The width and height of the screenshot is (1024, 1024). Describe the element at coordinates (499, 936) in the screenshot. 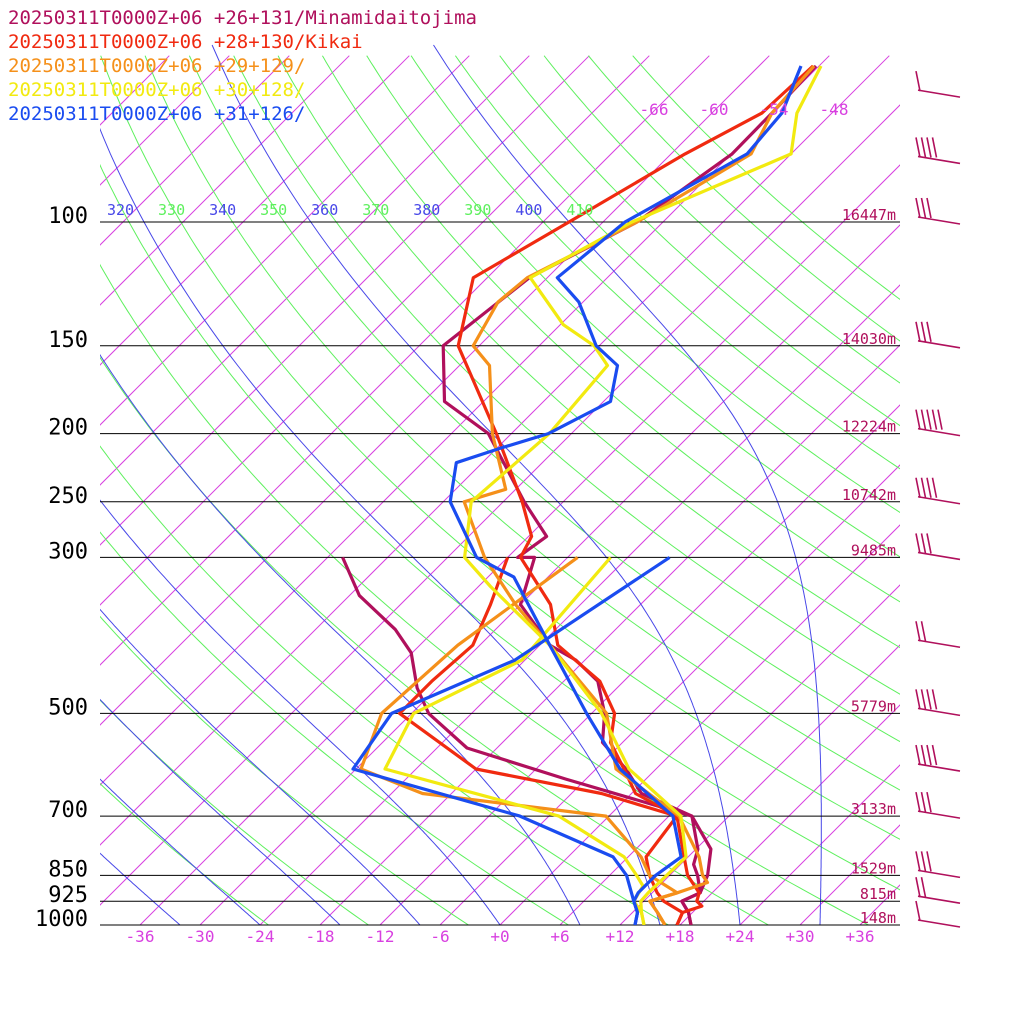

I see `temperature-tick-label: +0` at that location.